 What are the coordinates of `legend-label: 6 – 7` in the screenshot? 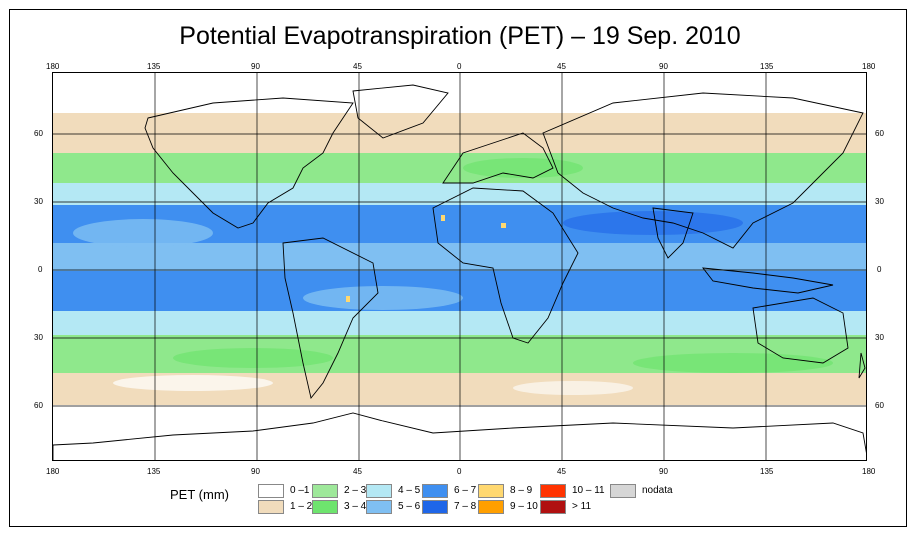 It's located at (465, 490).